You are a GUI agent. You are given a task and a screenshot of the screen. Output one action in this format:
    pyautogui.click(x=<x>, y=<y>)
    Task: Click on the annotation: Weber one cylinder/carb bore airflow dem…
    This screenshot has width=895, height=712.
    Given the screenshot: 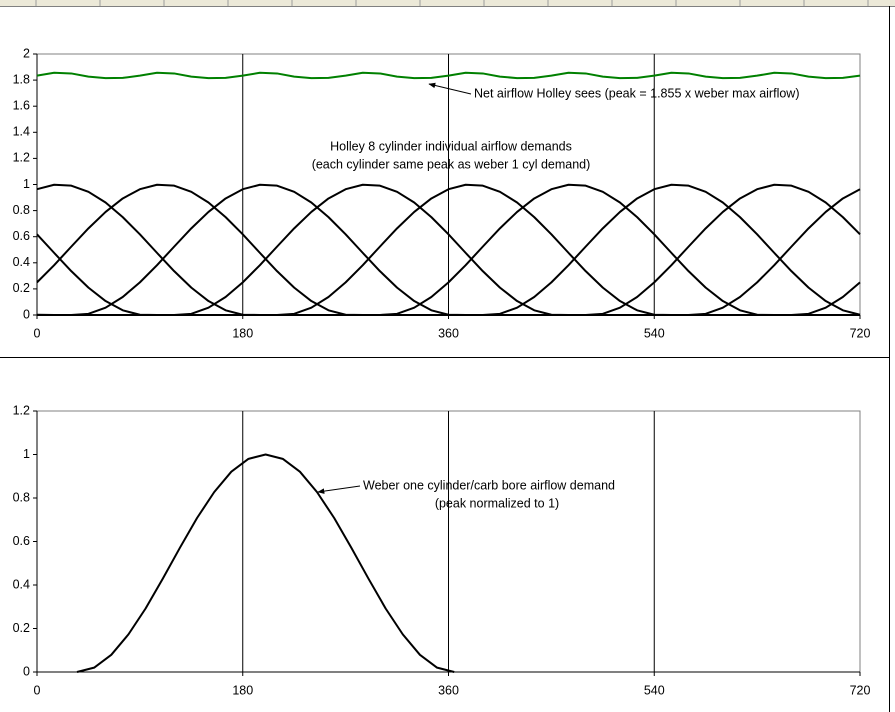 What is the action you would take?
    pyautogui.click(x=489, y=485)
    